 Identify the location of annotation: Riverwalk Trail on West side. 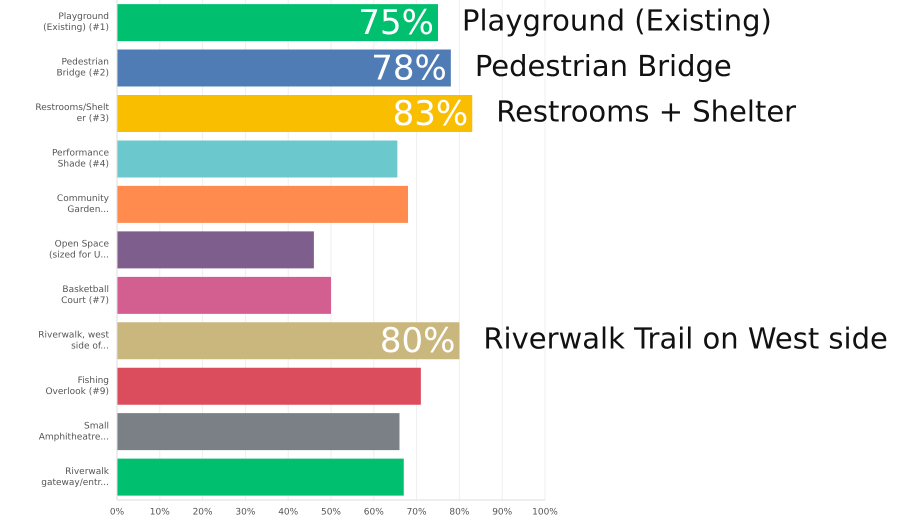
(685, 339).